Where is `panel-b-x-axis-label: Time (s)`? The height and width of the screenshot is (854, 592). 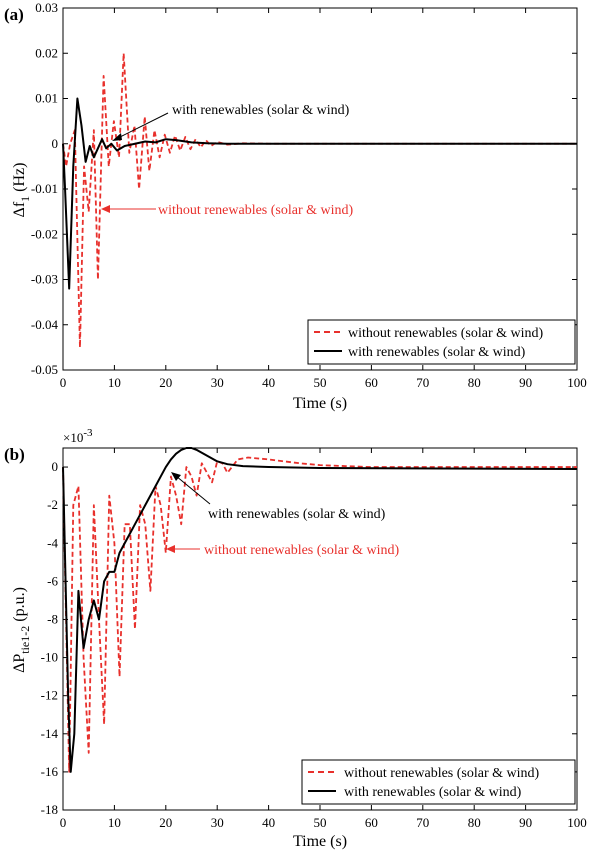 panel-b-x-axis-label: Time (s) is located at coordinates (320, 841).